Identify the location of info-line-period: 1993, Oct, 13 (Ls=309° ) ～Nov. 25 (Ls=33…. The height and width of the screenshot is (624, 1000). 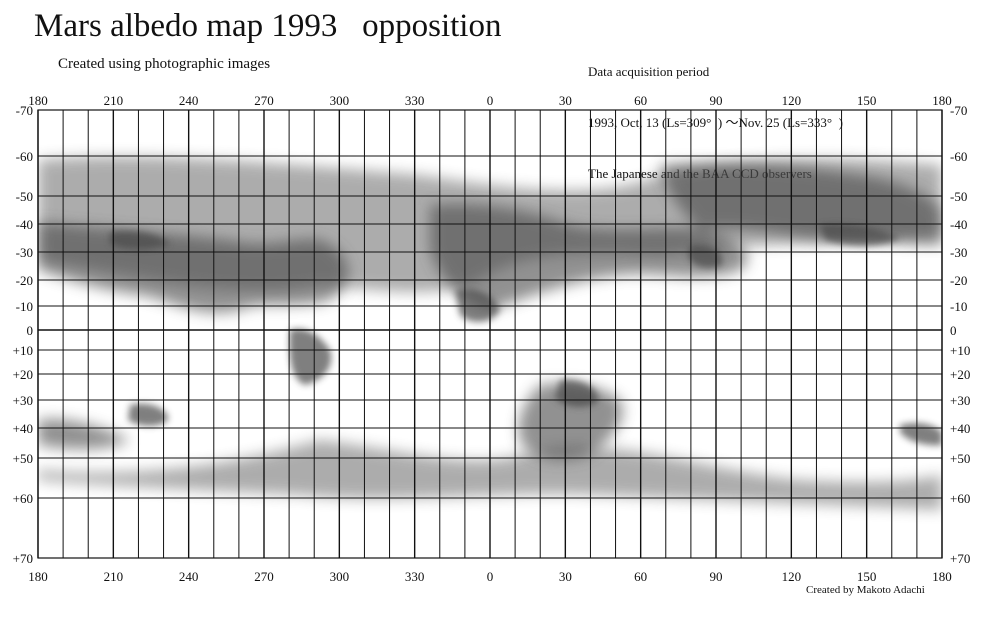
(715, 122).